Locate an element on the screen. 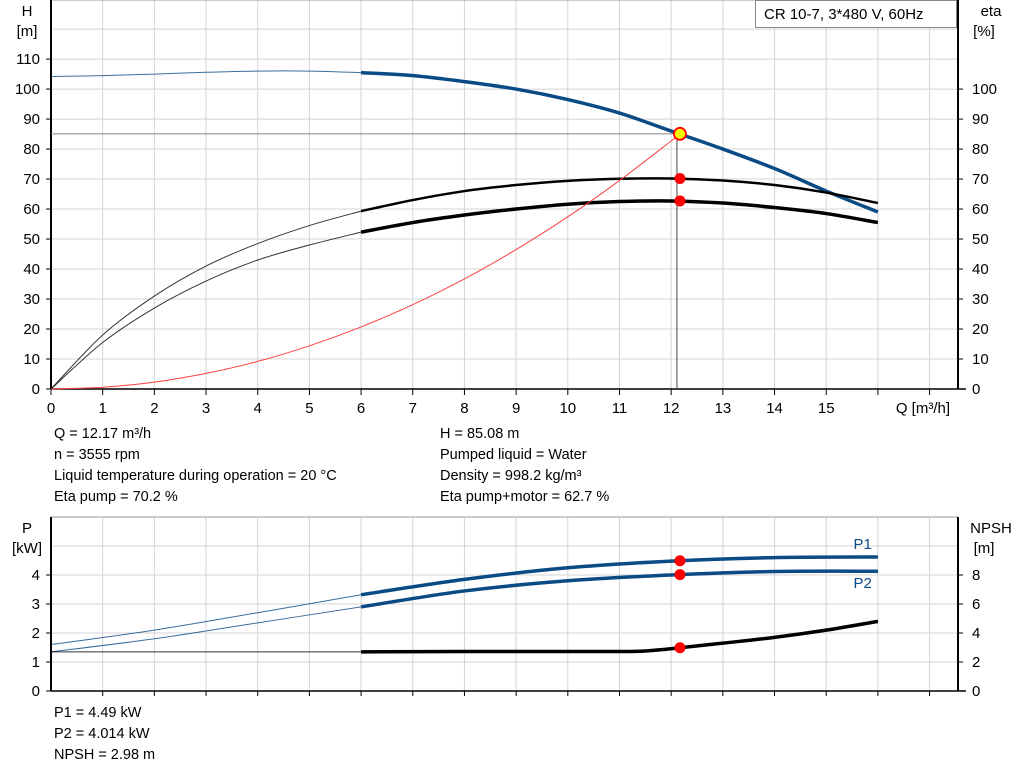 Image resolution: width=1024 pixels, height=781 pixels. series-label-P2: P2 is located at coordinates (863, 583).